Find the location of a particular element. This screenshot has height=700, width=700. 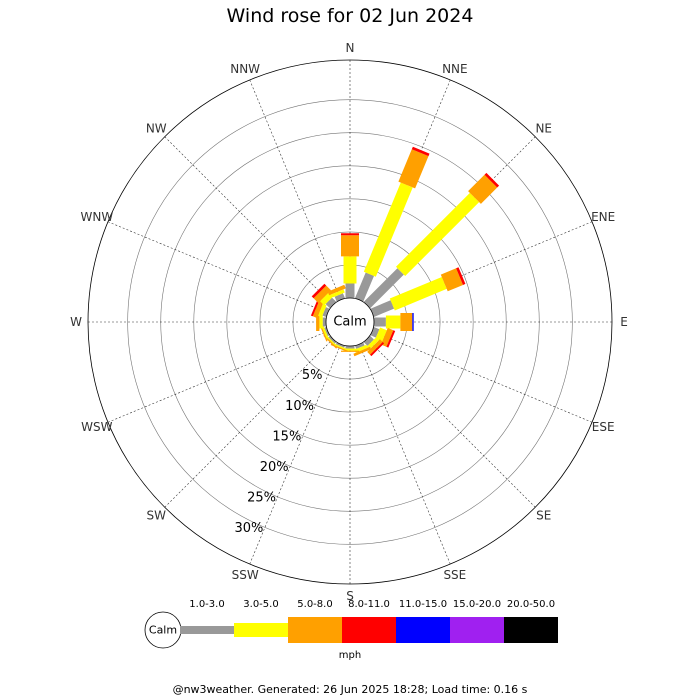

legend-label-3.0-5.0: 3.0-5.0 is located at coordinates (260, 604).